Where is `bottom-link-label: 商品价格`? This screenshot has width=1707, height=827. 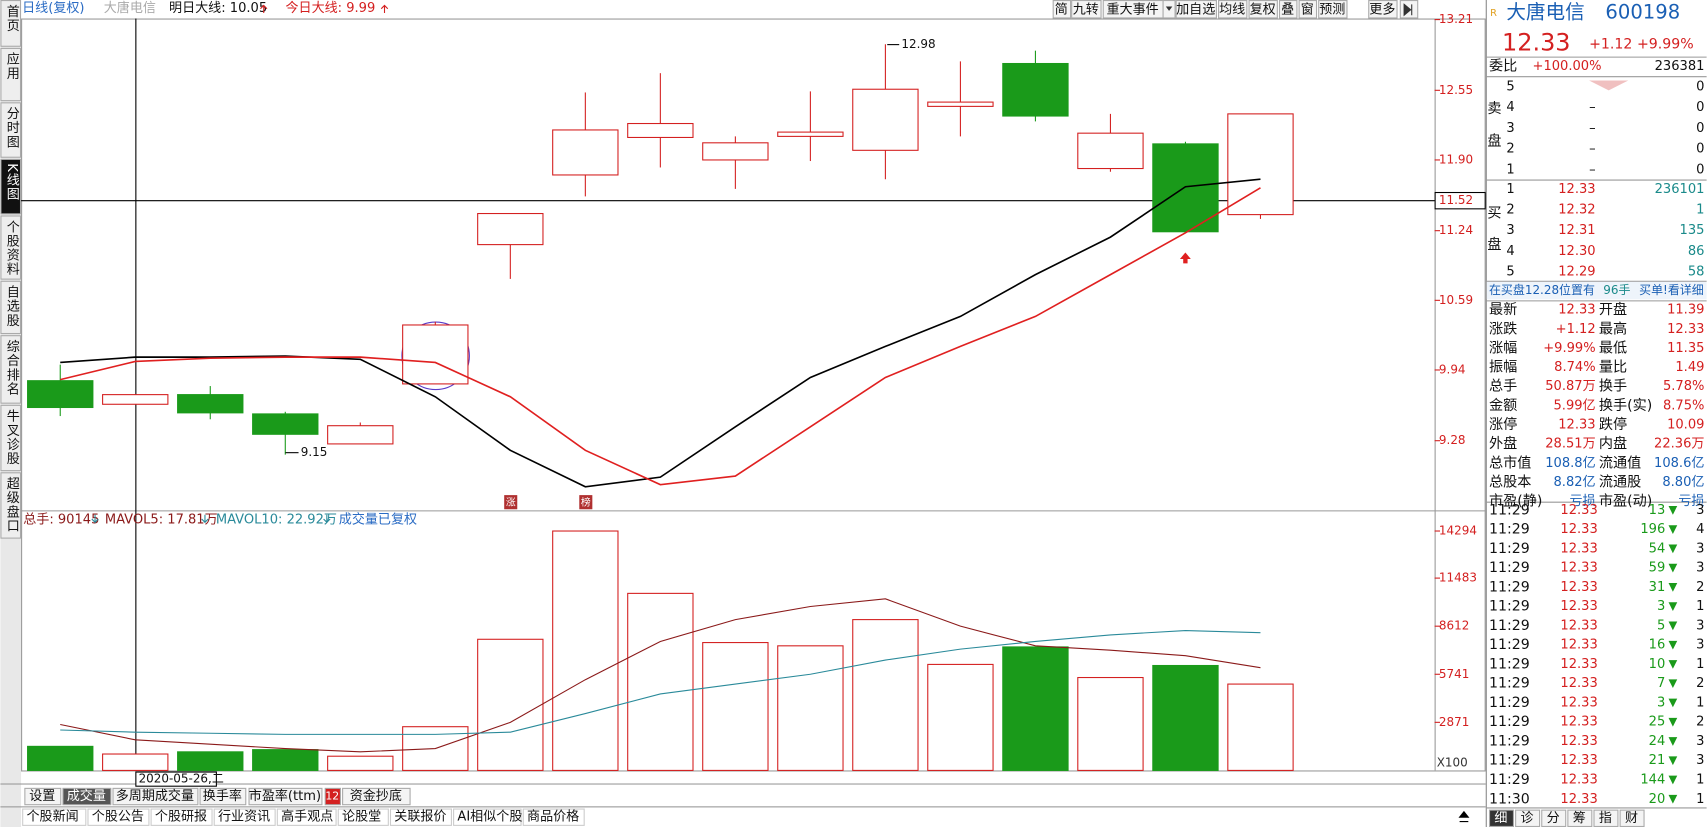 bottom-link-label: 商品价格 is located at coordinates (553, 817).